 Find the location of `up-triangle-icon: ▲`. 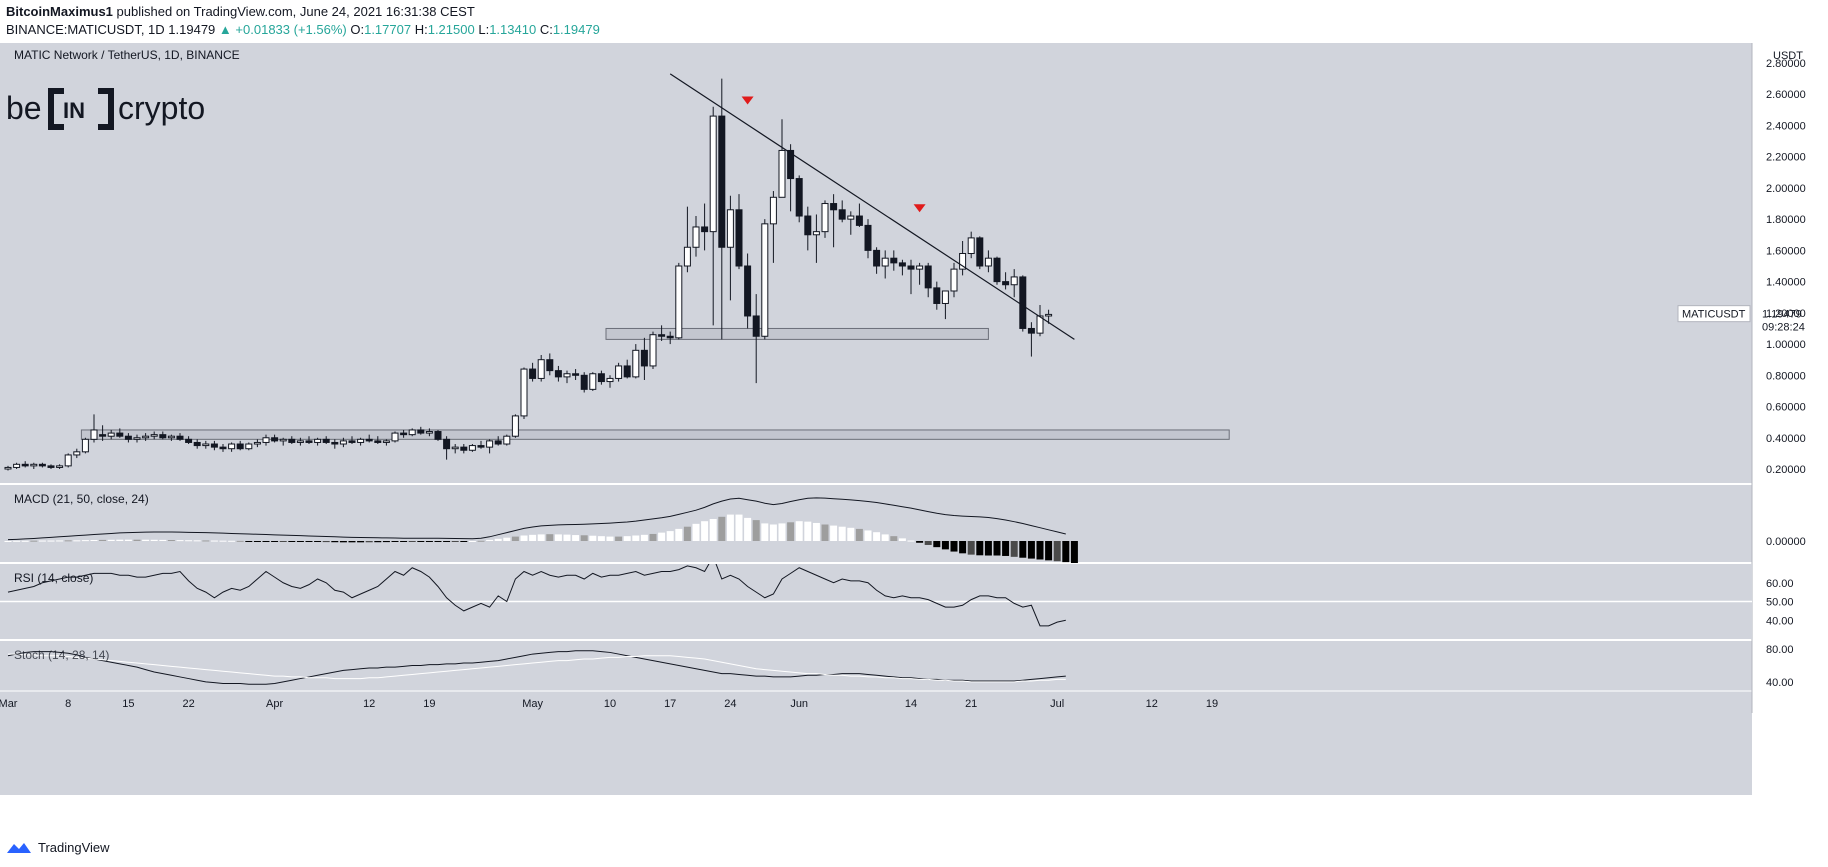

up-triangle-icon: ▲ is located at coordinates (225, 29).